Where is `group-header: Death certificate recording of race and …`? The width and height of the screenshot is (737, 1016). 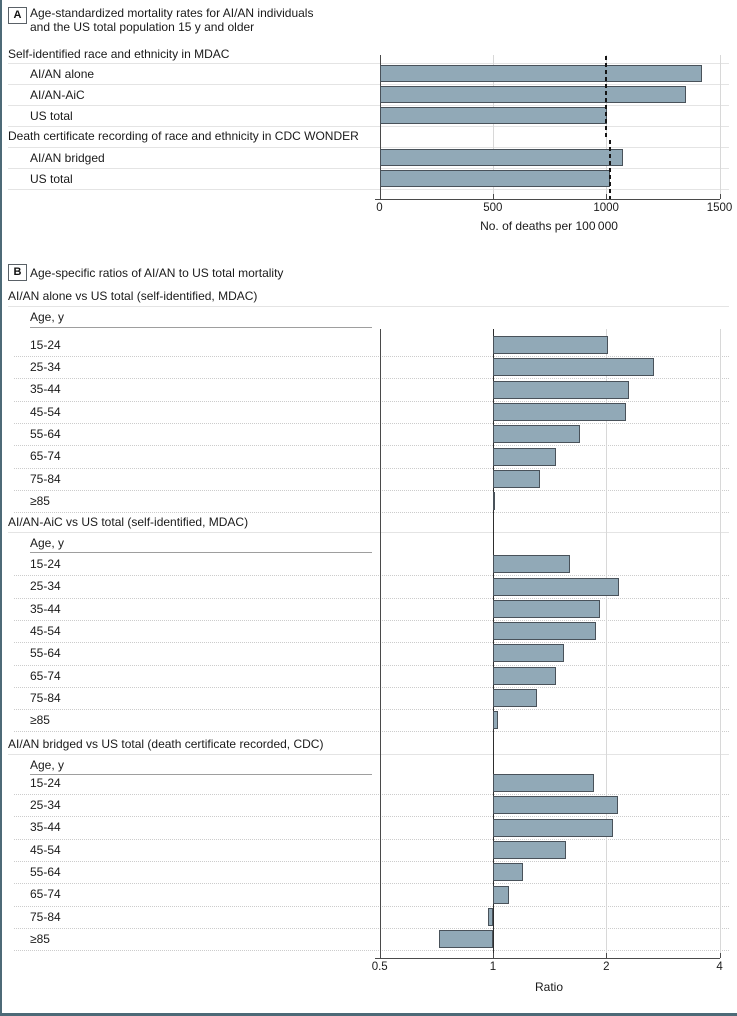 group-header: Death certificate recording of race and … is located at coordinates (183, 136).